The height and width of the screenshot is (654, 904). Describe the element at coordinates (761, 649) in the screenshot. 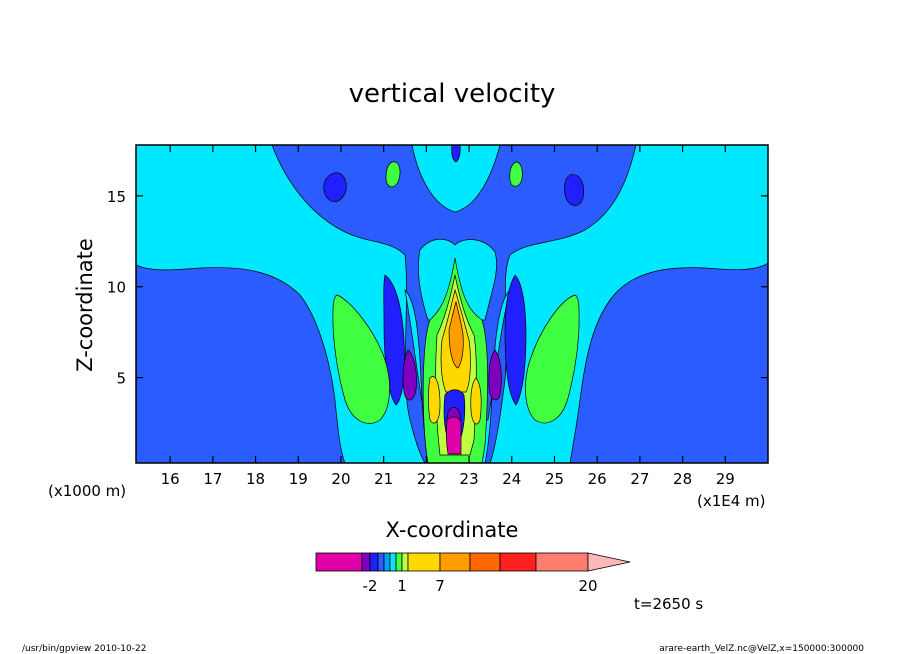

I see `footer-right: arare-earth_VelZ.nc@VelZ,x=150000:300000` at that location.